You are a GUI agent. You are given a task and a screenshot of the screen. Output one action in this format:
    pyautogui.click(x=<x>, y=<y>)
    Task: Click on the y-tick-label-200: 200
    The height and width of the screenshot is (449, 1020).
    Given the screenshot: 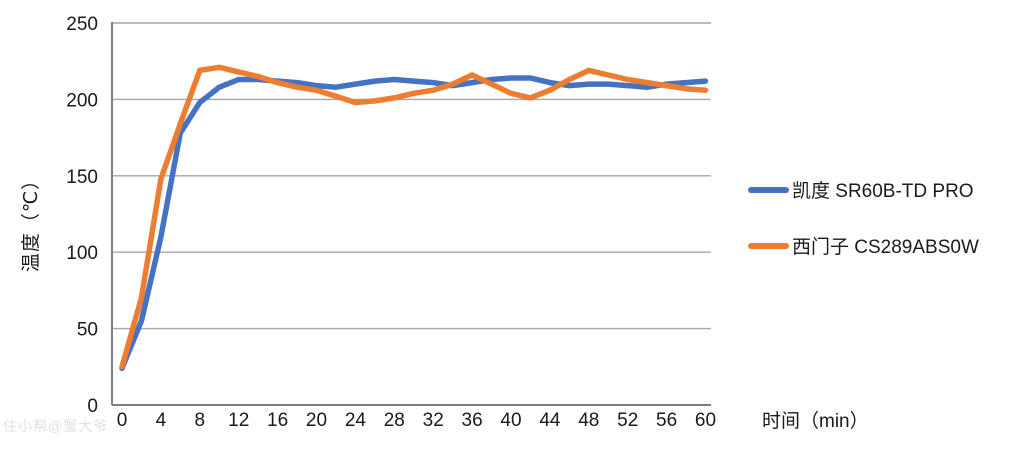 What is the action you would take?
    pyautogui.click(x=82, y=100)
    